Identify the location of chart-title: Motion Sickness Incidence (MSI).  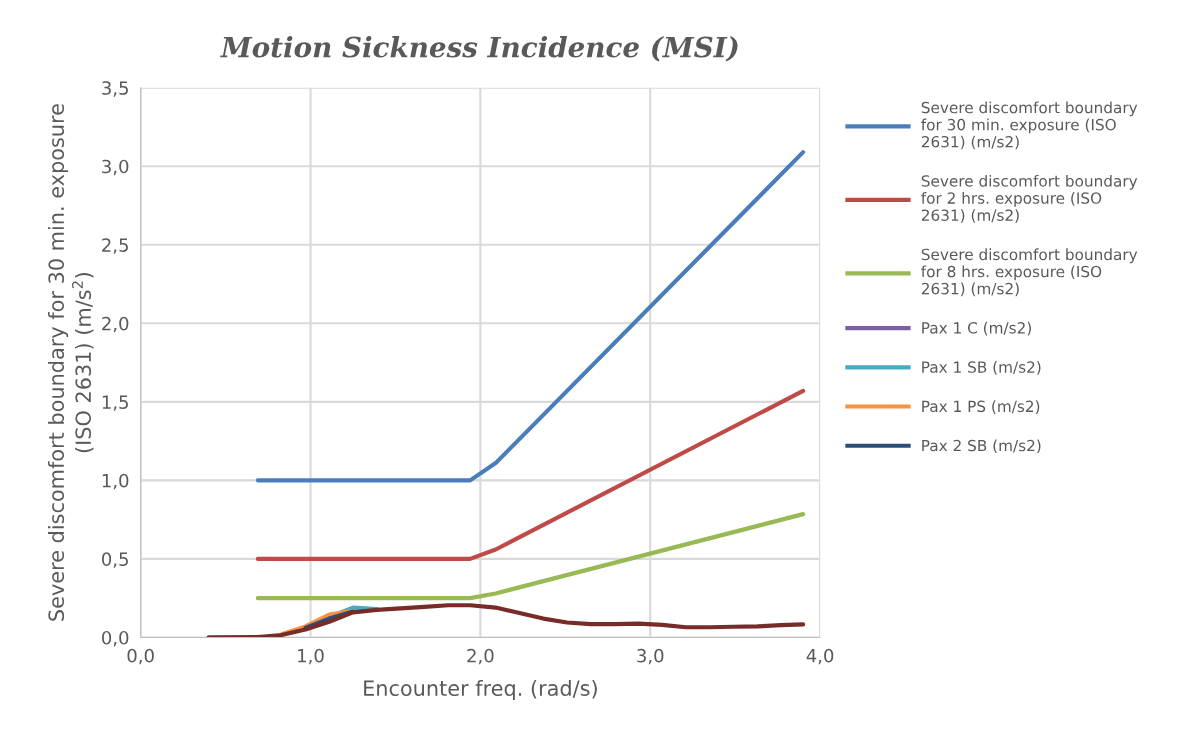
(479, 49).